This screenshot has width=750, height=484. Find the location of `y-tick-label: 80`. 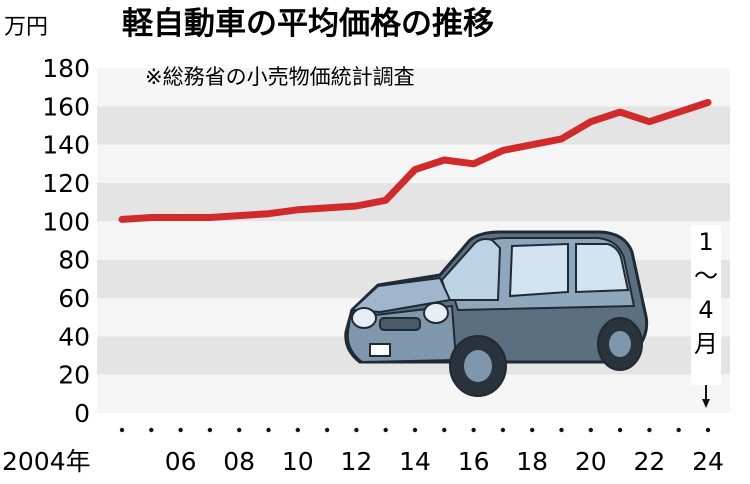

y-tick-label: 80 is located at coordinates (74, 260).